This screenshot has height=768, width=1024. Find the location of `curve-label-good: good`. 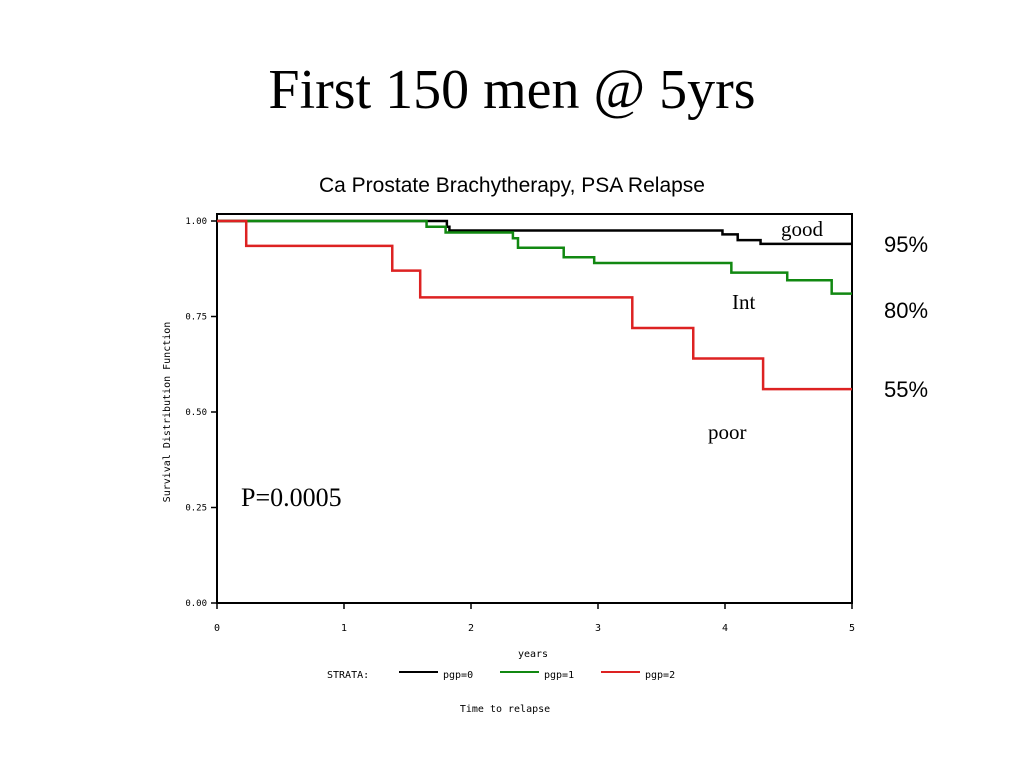

curve-label-good: good is located at coordinates (802, 229).